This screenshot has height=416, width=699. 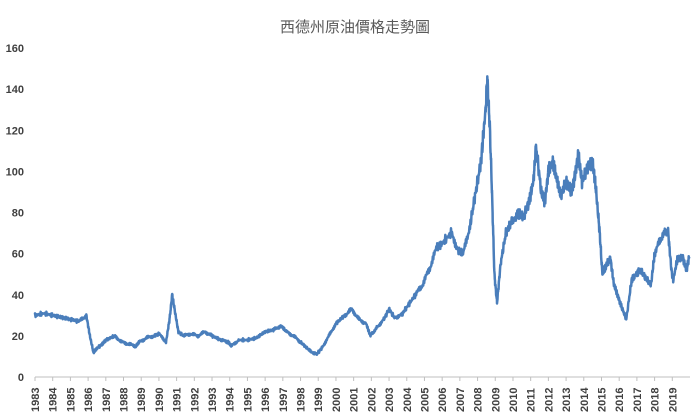 What do you see at coordinates (89, 400) in the screenshot?
I see `x-tick-label: 1986` at bounding box center [89, 400].